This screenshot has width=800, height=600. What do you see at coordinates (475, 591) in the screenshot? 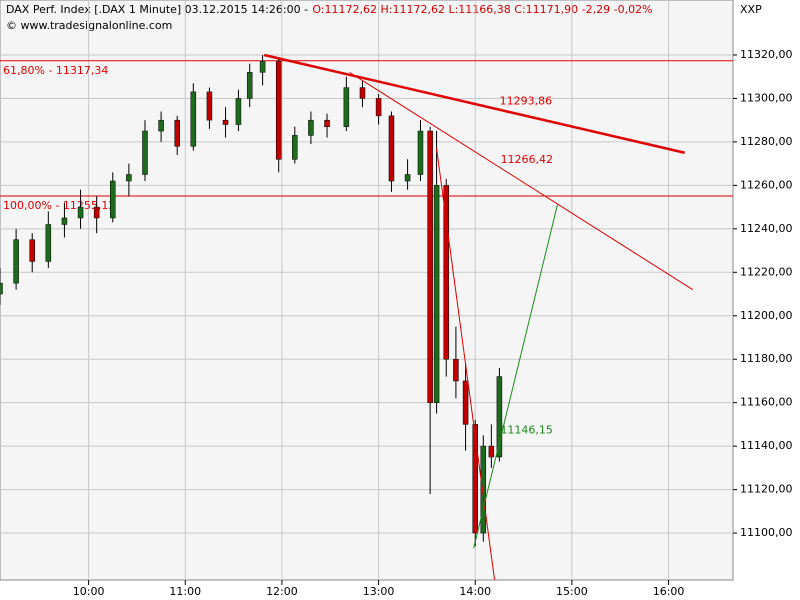
I see `x-tick-label: 14:00` at bounding box center [475, 591].